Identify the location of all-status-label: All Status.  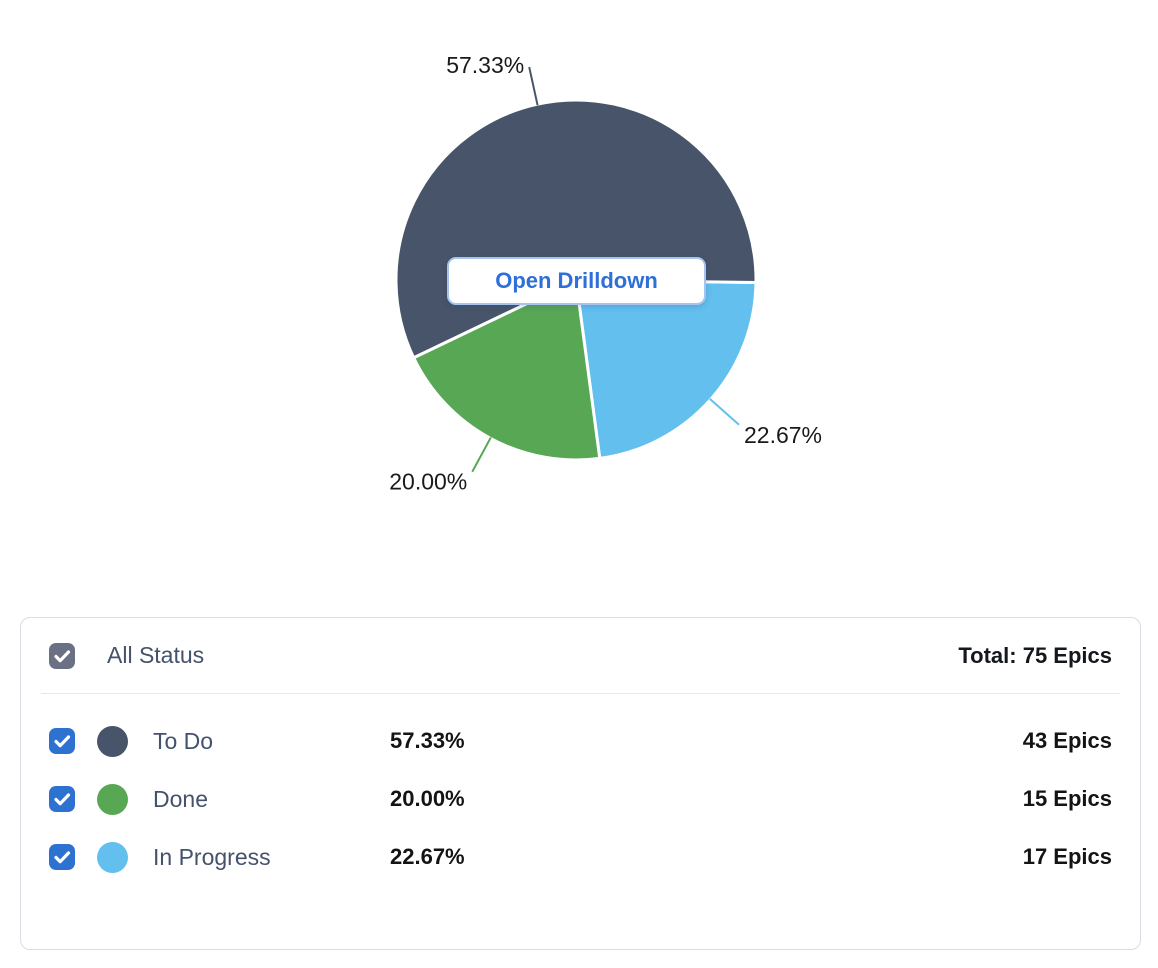
(156, 655).